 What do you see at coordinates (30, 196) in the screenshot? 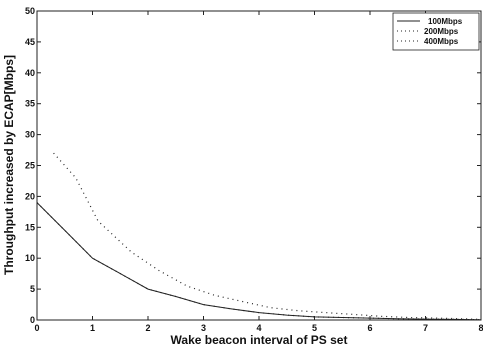
I see `y-tick-label: 20` at bounding box center [30, 196].